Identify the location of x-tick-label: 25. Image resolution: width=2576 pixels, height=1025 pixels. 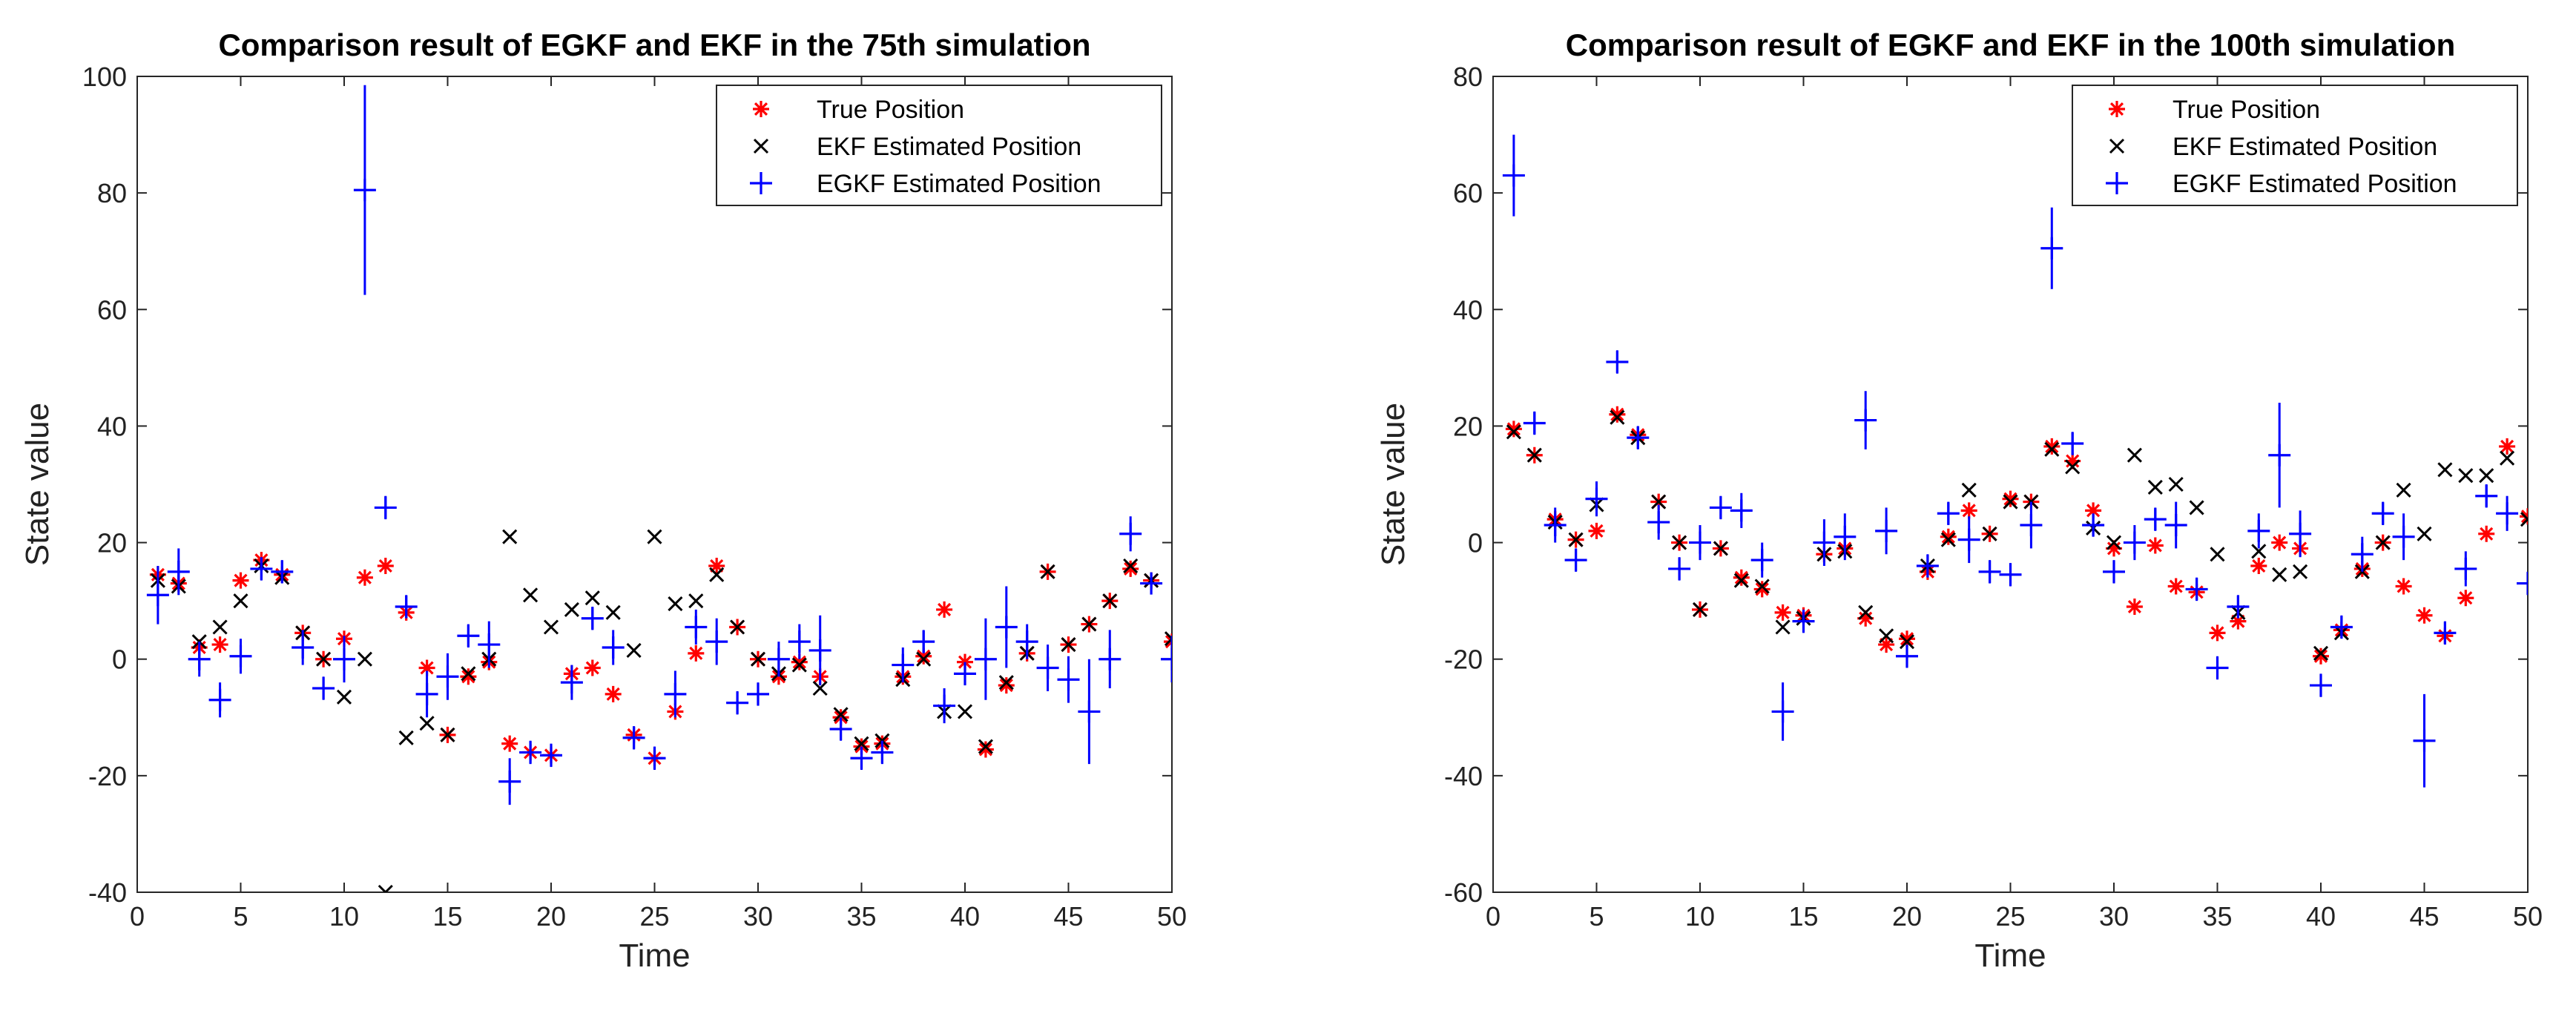
(654, 916).